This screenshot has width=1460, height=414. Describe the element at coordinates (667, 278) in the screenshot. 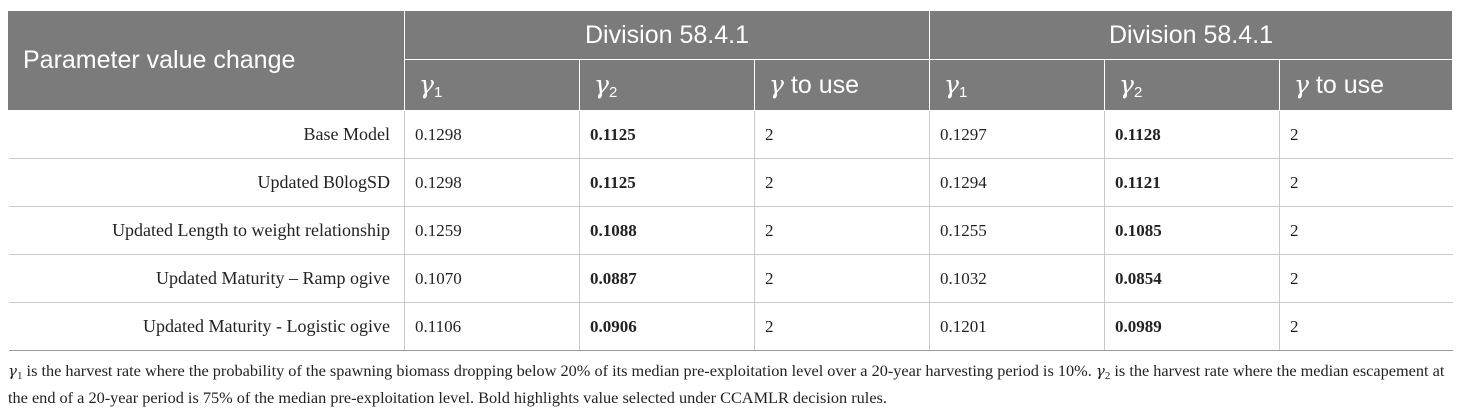

I see `table-cell: 0.0887` at that location.